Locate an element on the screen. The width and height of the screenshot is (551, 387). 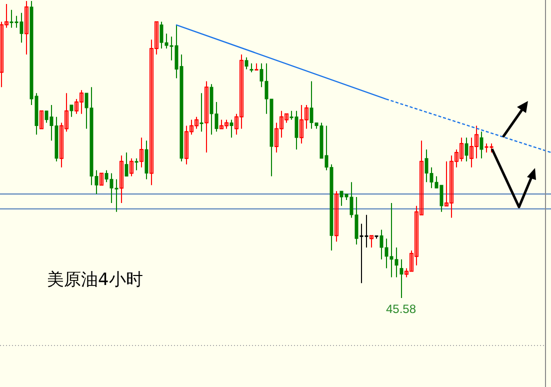
annotation: 45.58 is located at coordinates (401, 309).